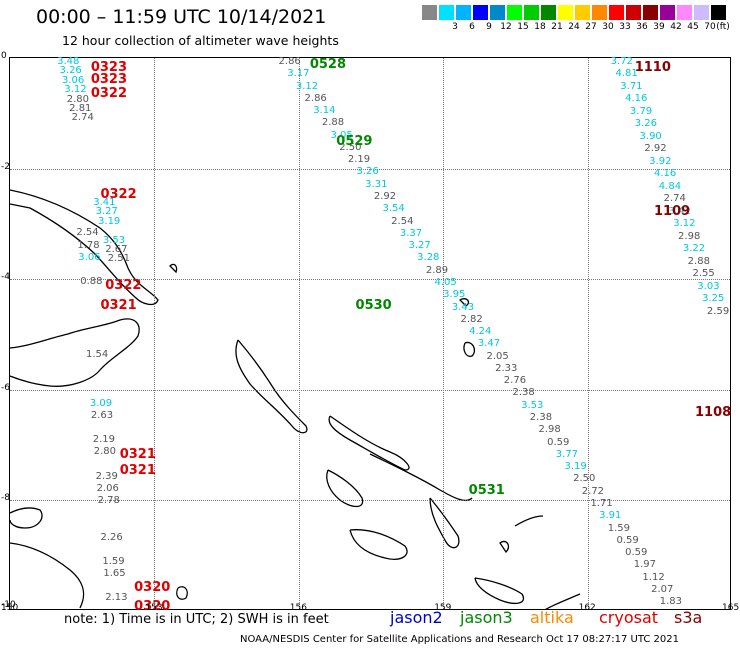 Image resolution: width=740 pixels, height=650 pixels. I want to click on pass-time-label: 1108, so click(713, 413).